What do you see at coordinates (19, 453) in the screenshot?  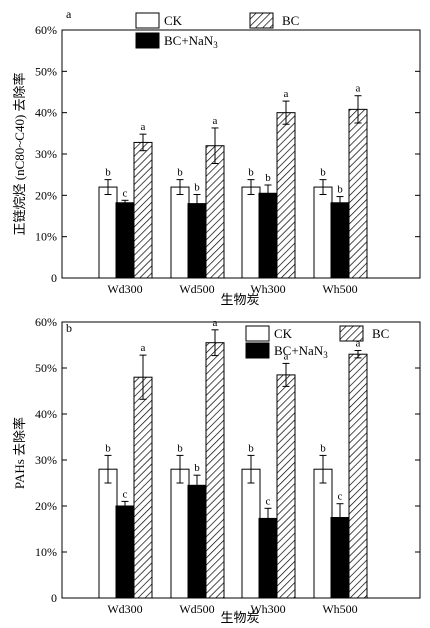 I see `y-axis-title: PAHs 去除率` at bounding box center [19, 453].